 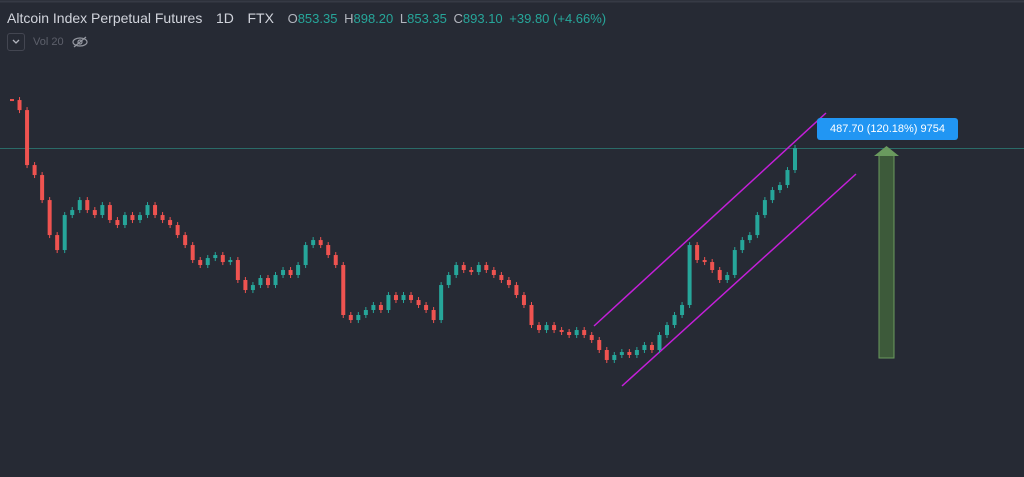 What do you see at coordinates (403, 18) in the screenshot?
I see `low-key: L` at bounding box center [403, 18].